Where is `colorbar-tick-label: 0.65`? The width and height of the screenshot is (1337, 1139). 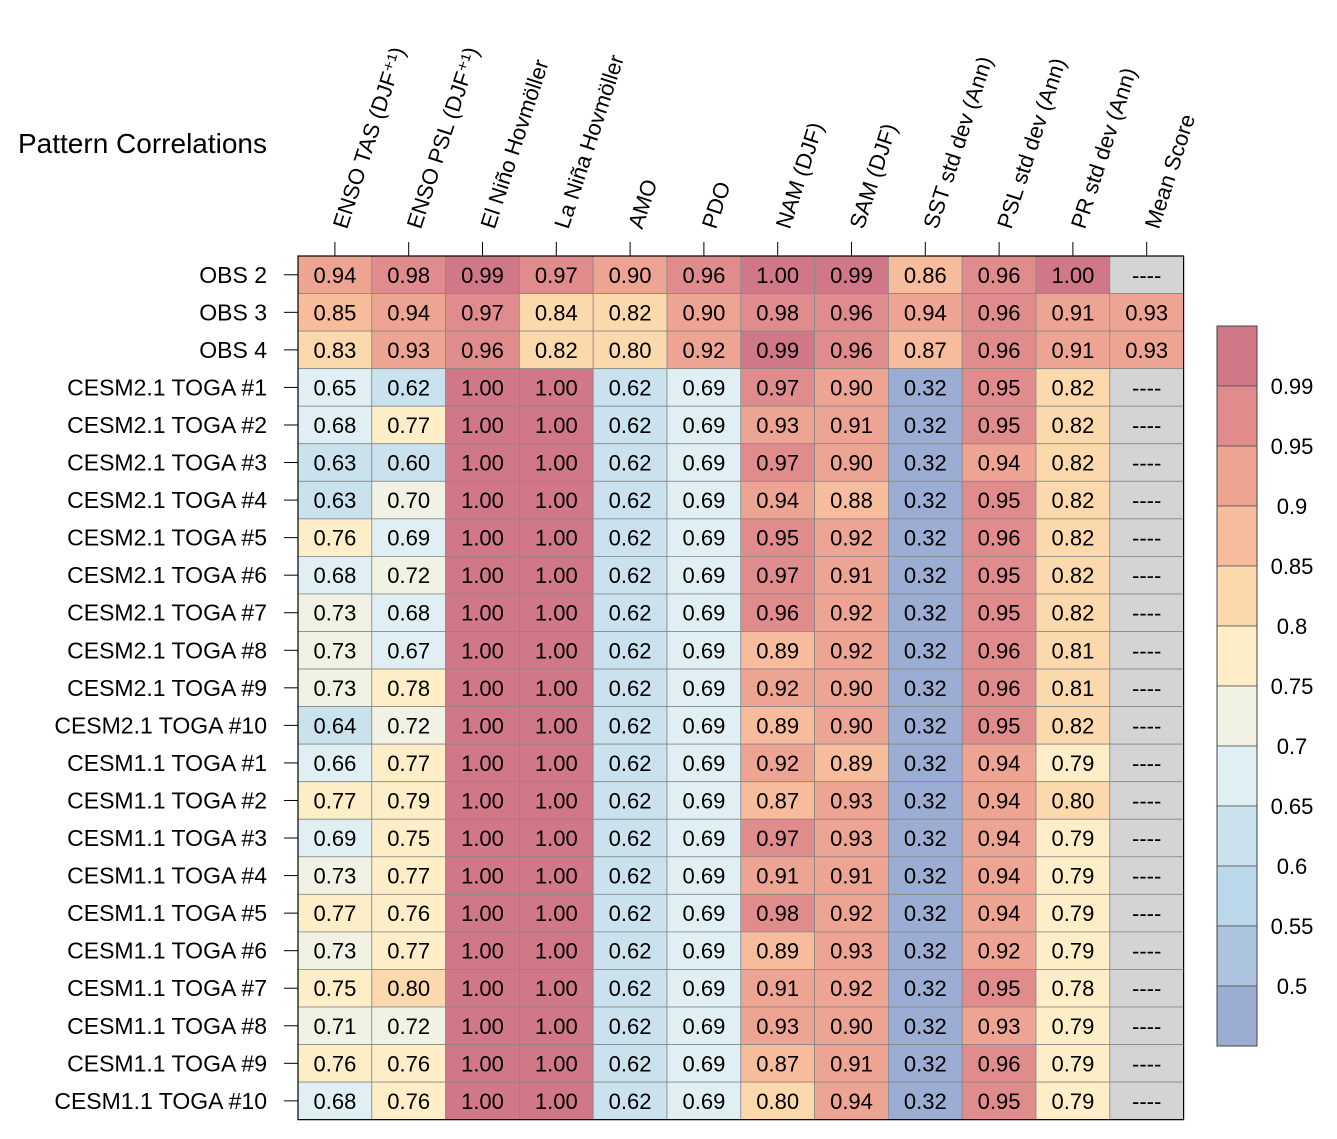 colorbar-tick-label: 0.65 is located at coordinates (1292, 806).